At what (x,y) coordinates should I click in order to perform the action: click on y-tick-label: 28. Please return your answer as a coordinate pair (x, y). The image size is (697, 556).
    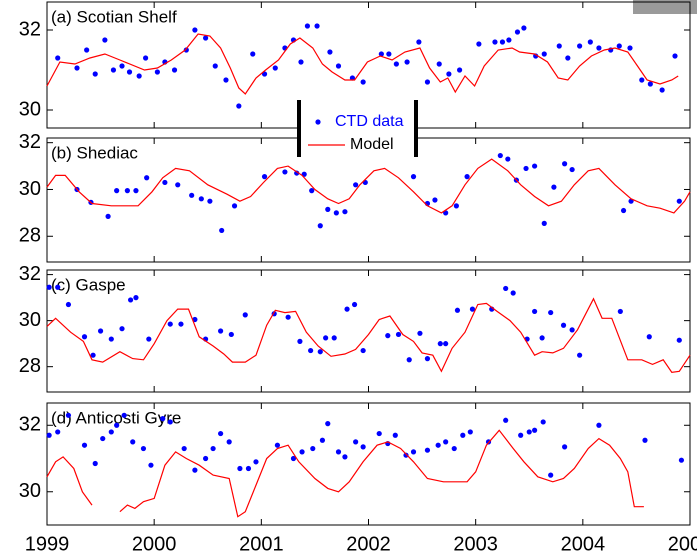
    Looking at the image, I should click on (30, 366).